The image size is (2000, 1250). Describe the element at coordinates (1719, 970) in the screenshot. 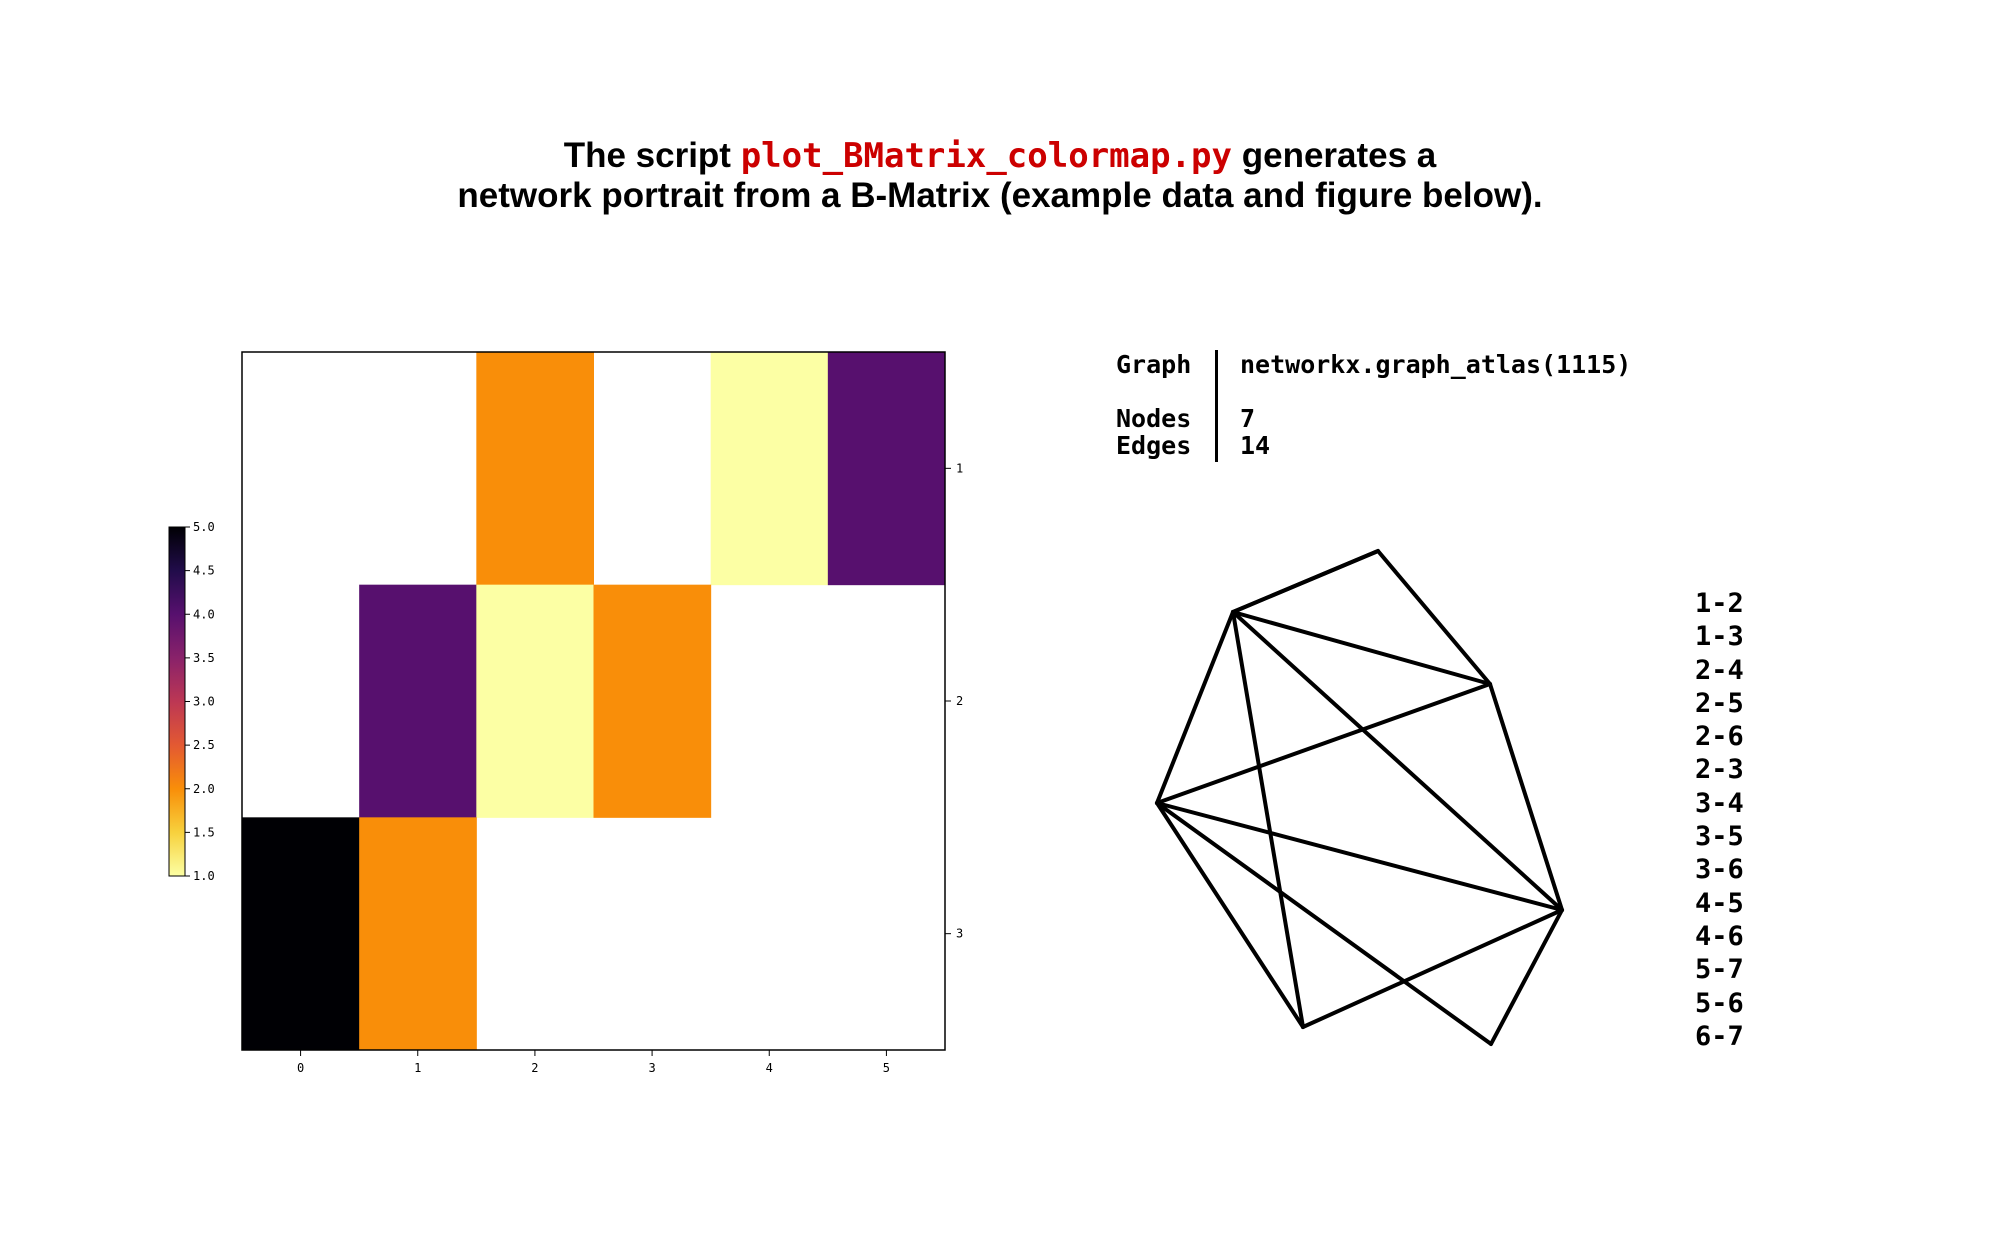

I see `edge-list-item: 5-7` at that location.